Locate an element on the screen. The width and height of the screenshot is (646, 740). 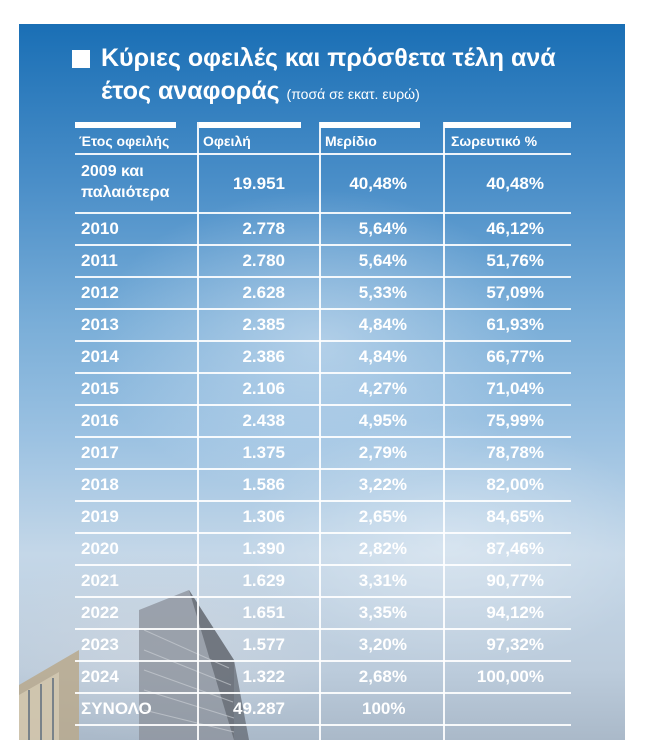
cell-cumulative: 90,77% is located at coordinates (515, 580).